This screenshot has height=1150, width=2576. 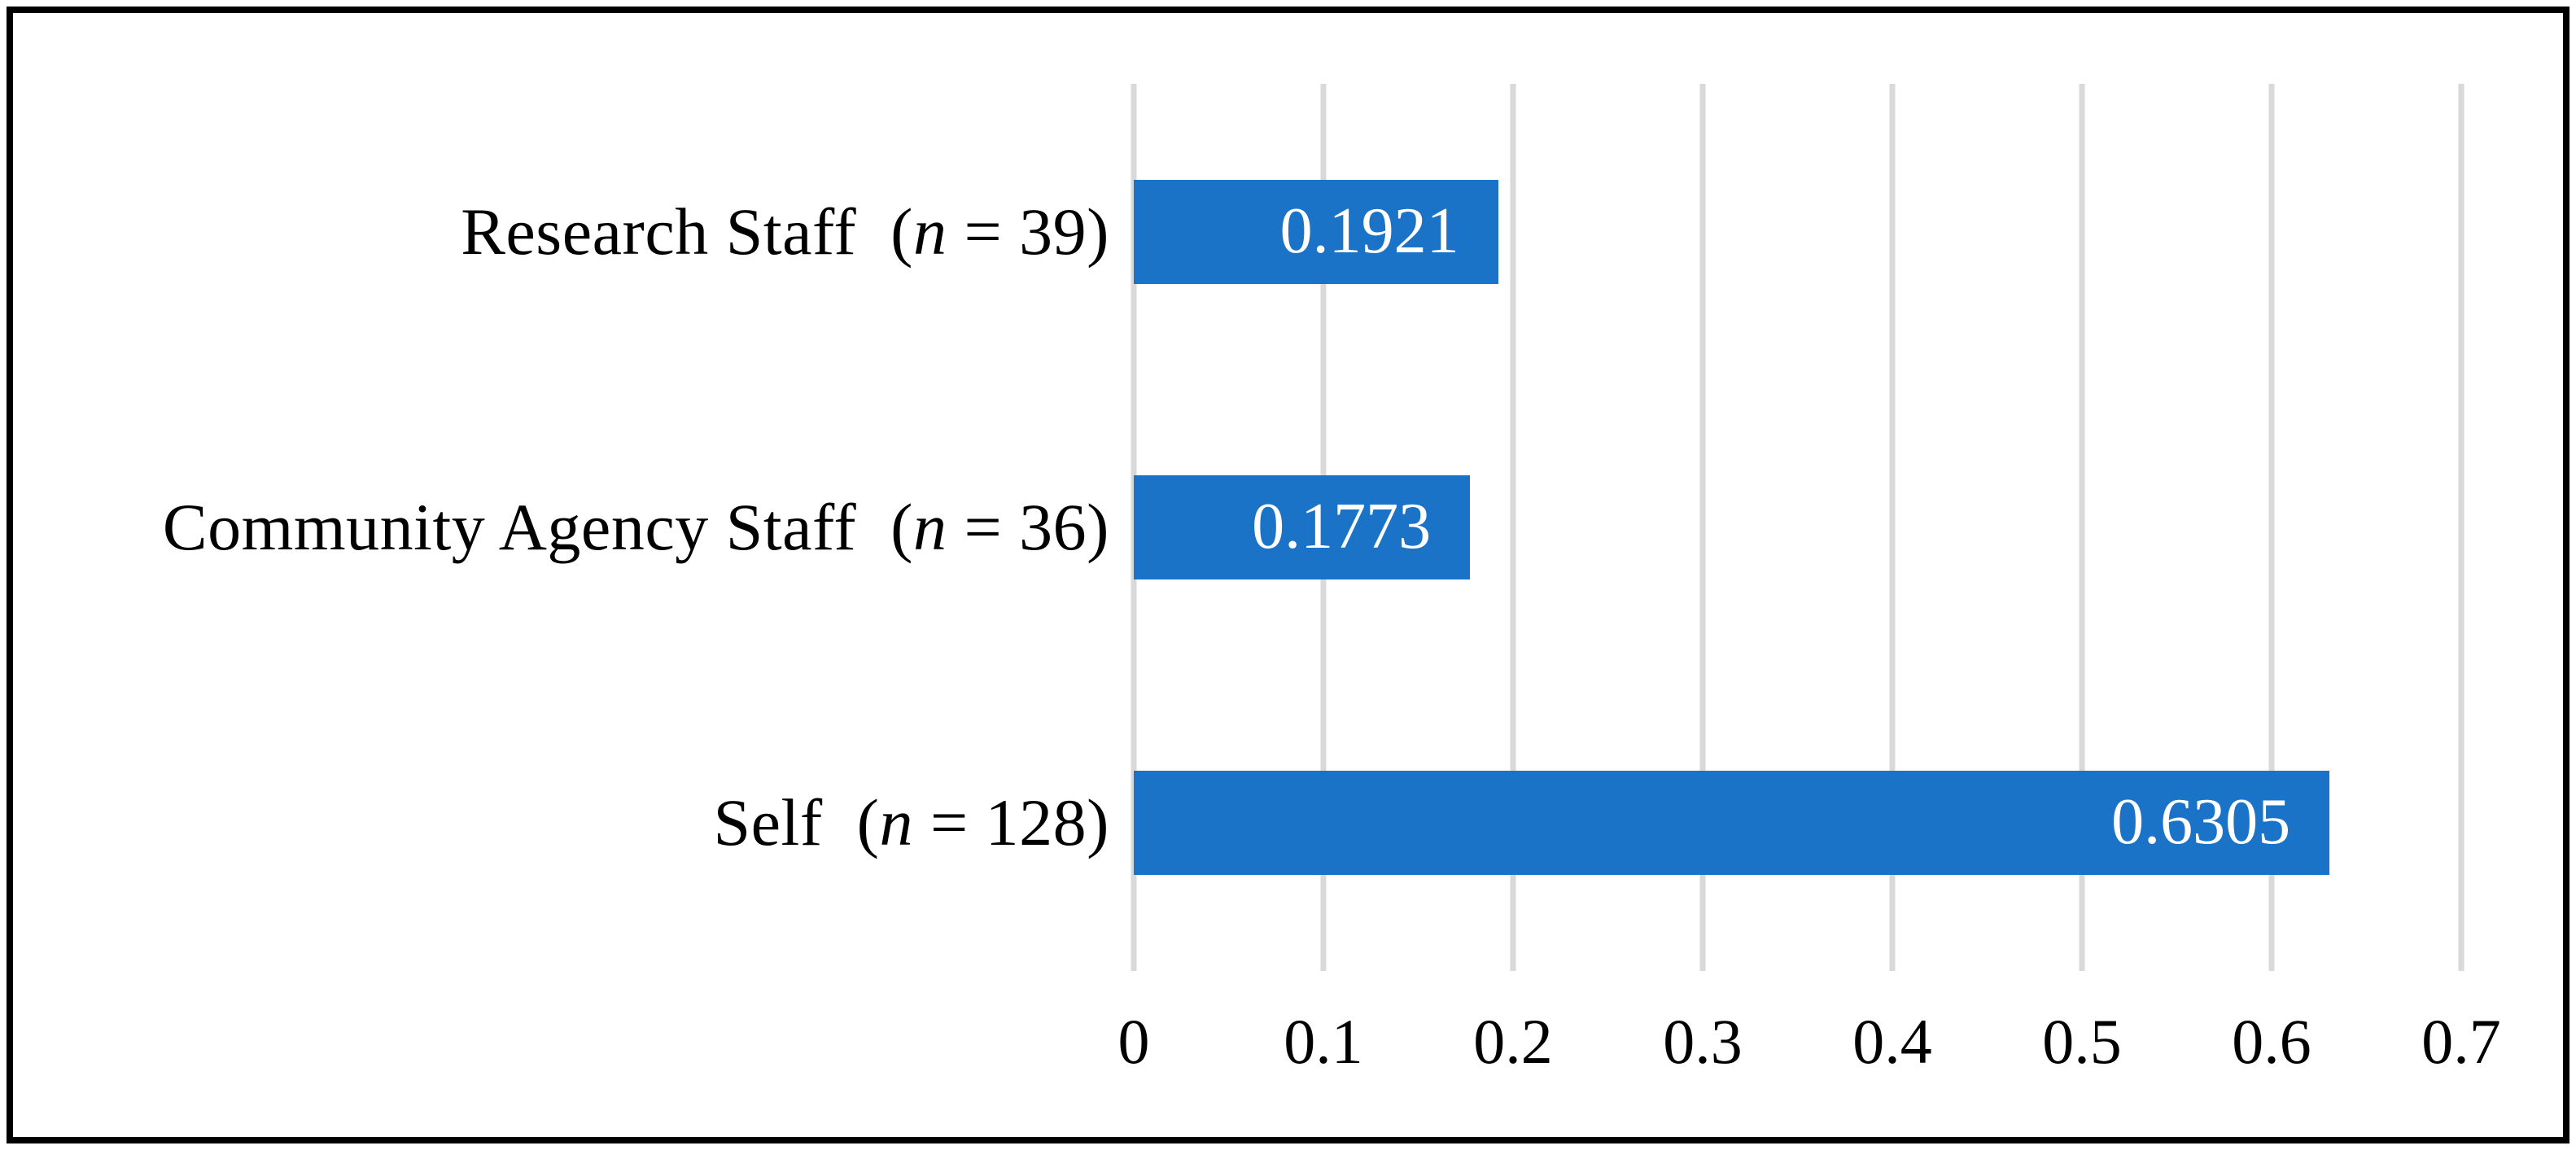 I want to click on category-label: Community Agency Staff (n = 36), so click(x=635, y=526).